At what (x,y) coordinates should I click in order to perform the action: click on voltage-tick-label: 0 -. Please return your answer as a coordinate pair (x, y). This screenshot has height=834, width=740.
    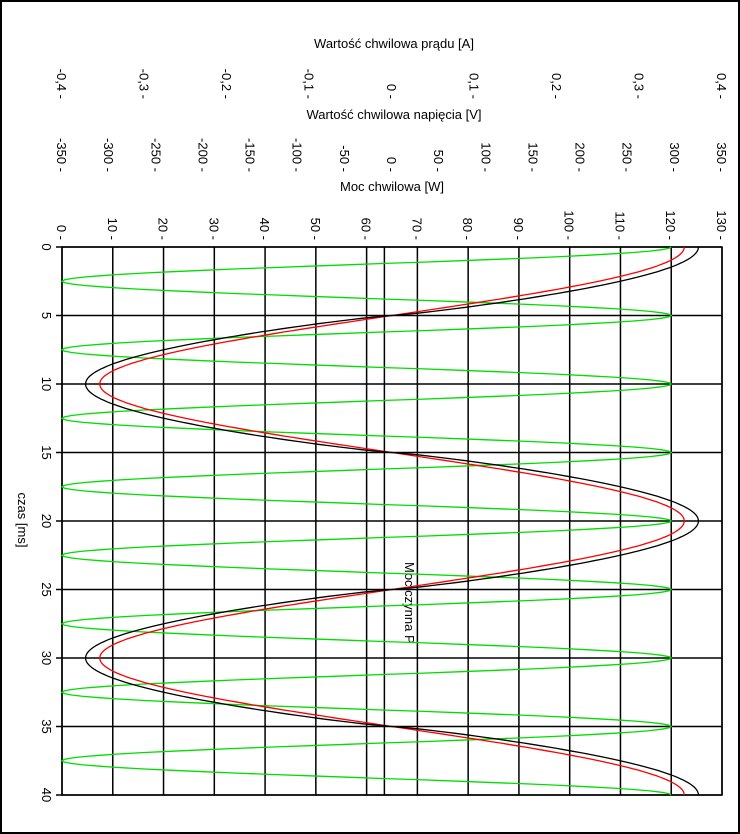
    Looking at the image, I should click on (391, 164).